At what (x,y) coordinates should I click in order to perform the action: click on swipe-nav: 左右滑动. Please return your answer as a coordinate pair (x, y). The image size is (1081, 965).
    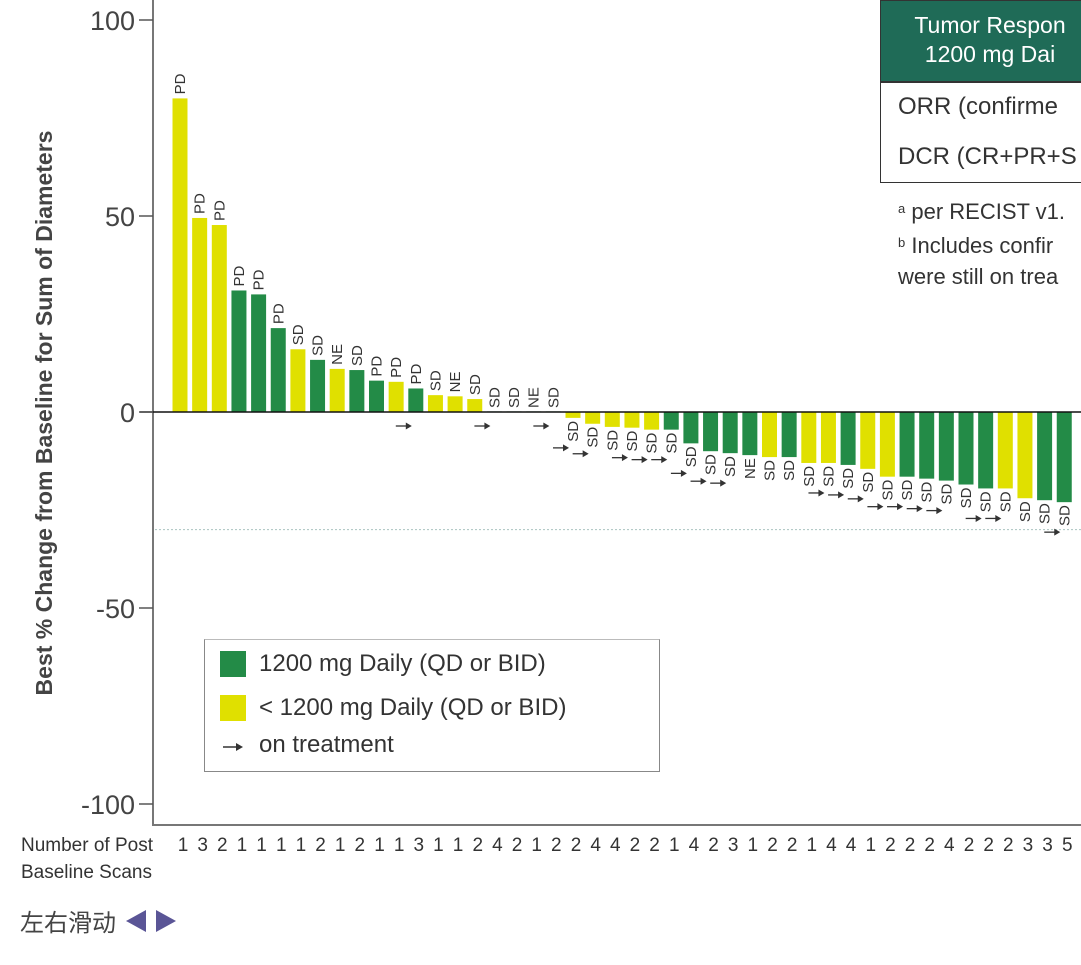
    Looking at the image, I should click on (103, 920).